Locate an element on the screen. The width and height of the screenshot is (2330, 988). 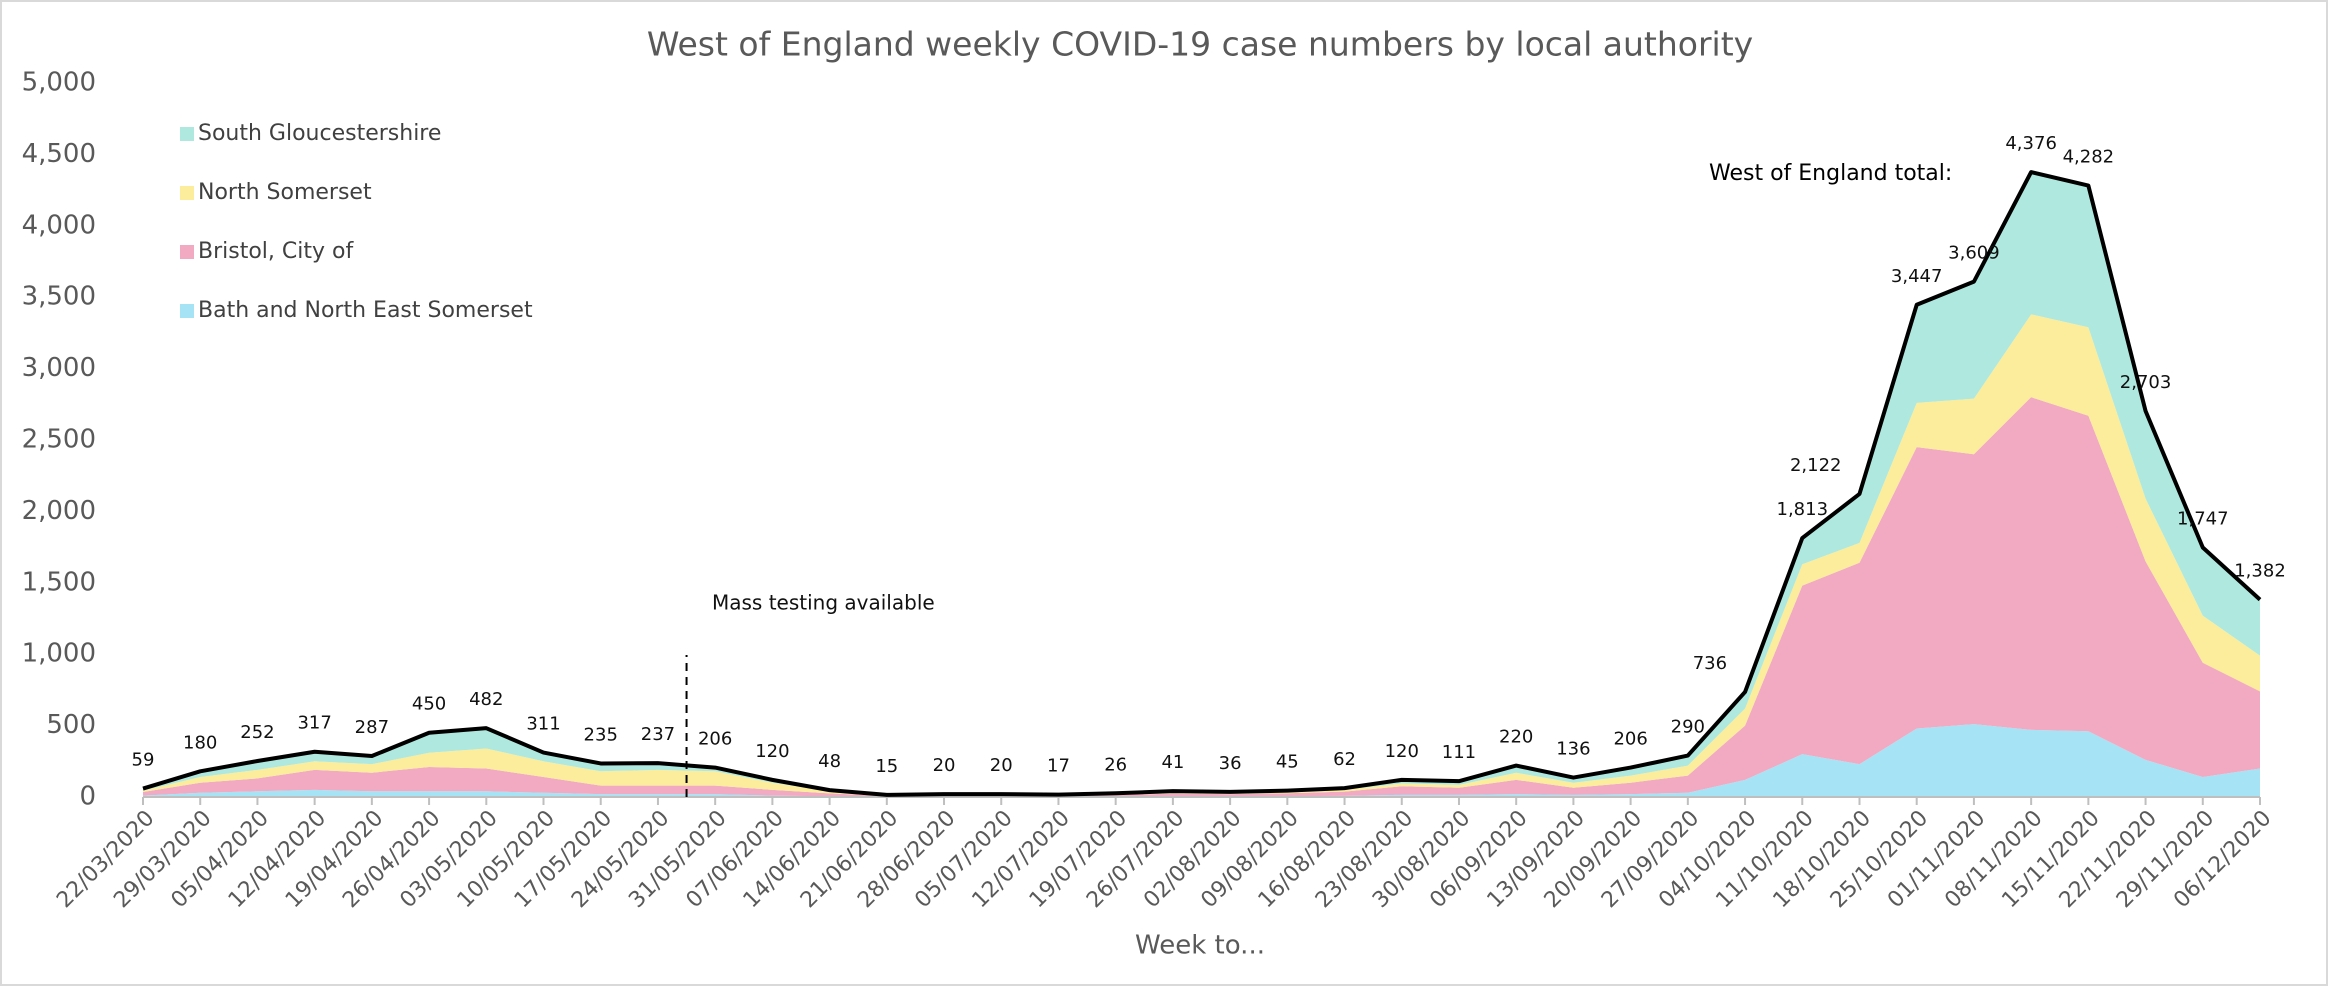
data-label: 1,382 is located at coordinates (2260, 571).